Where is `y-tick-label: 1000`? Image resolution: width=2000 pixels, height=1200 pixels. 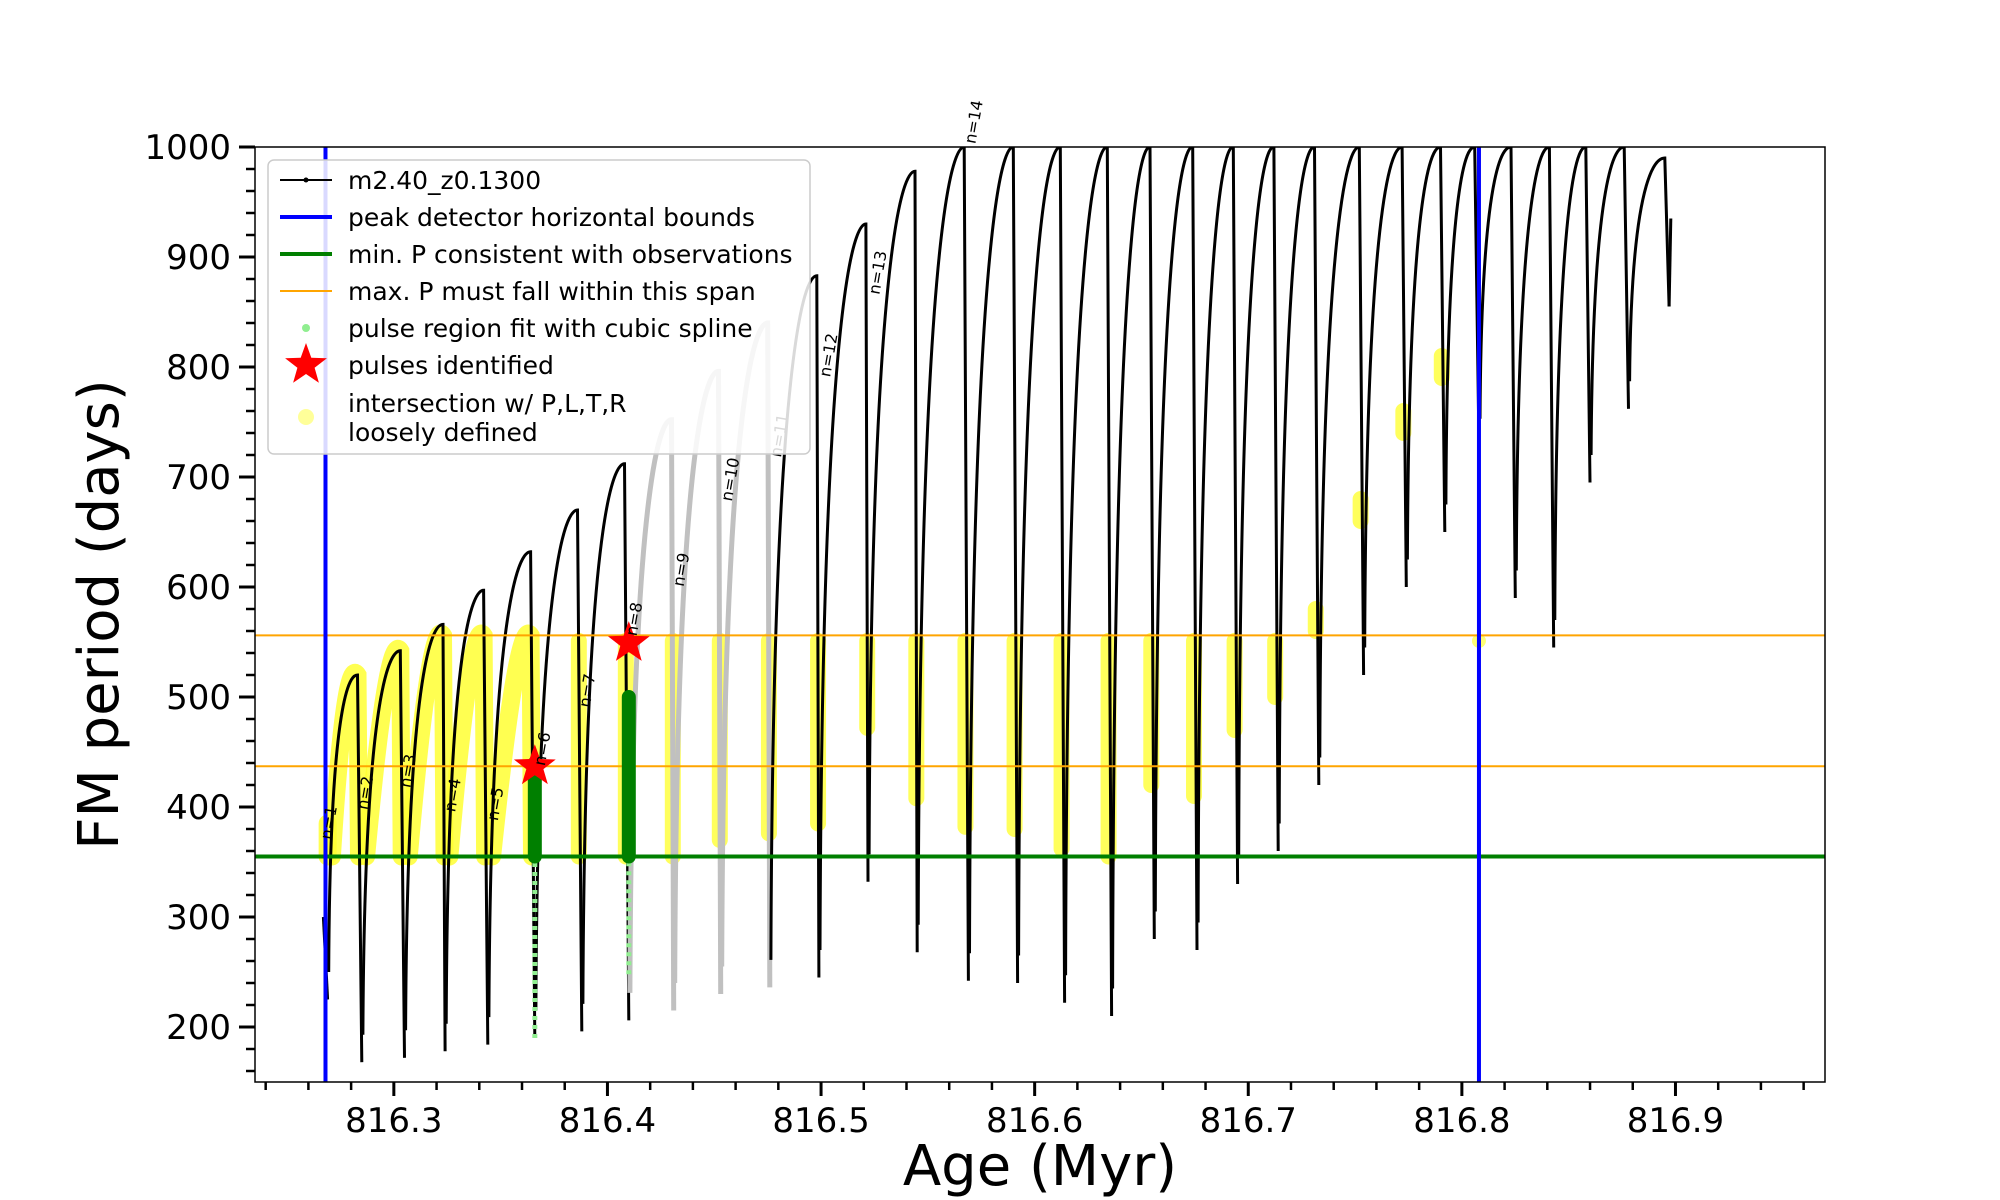 y-tick-label: 1000 is located at coordinates (187, 148).